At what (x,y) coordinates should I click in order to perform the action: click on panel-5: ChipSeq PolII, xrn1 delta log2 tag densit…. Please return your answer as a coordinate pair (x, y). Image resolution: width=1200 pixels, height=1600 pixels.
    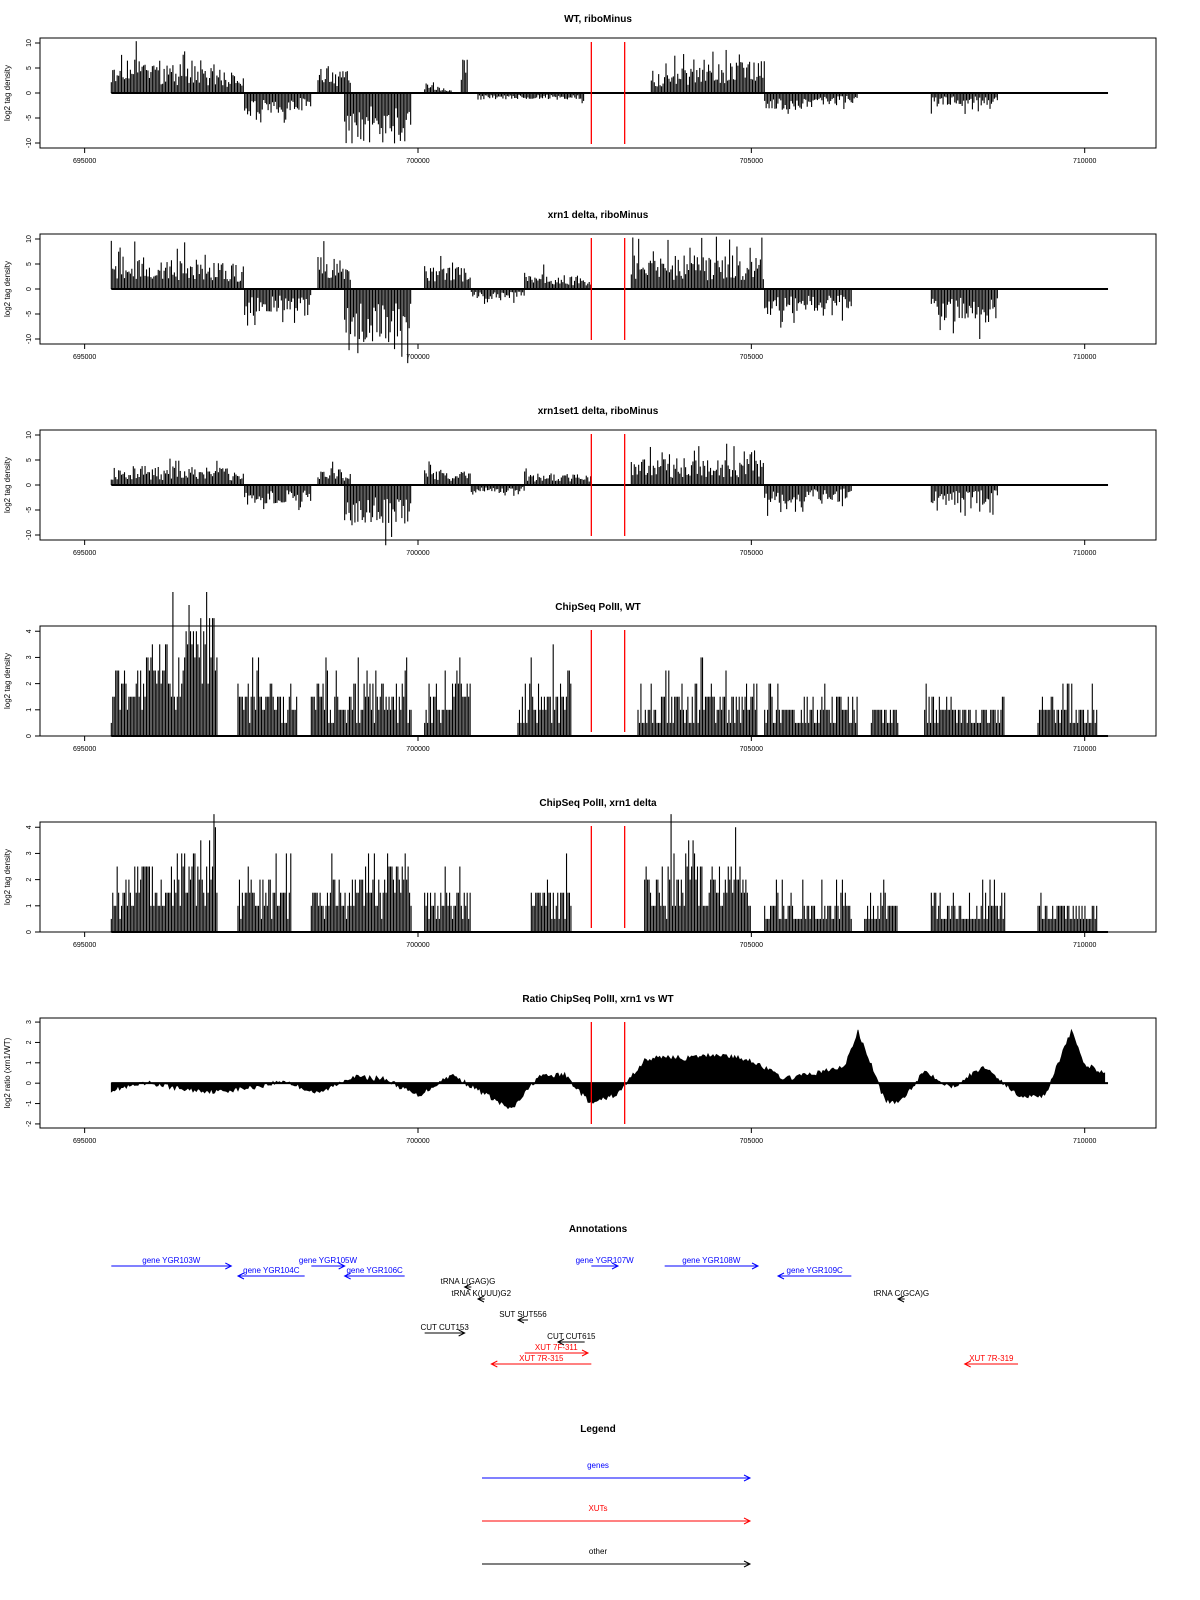
    Looking at the image, I should click on (580, 873).